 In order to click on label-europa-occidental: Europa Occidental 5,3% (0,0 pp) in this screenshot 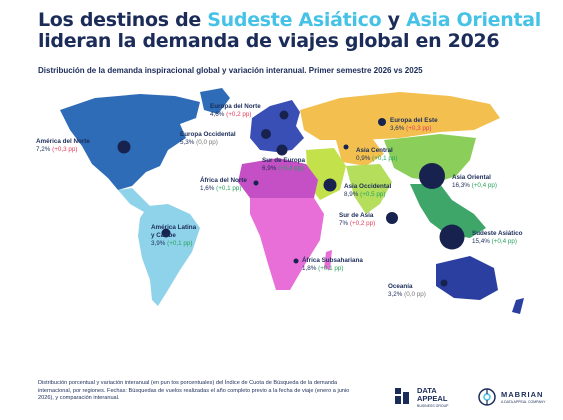, I will do `click(208, 139)`.